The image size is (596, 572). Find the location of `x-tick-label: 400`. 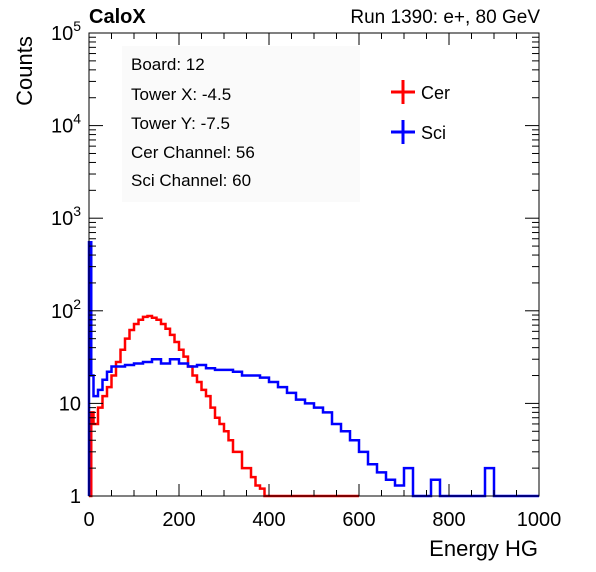

x-tick-label: 400 is located at coordinates (268, 520).